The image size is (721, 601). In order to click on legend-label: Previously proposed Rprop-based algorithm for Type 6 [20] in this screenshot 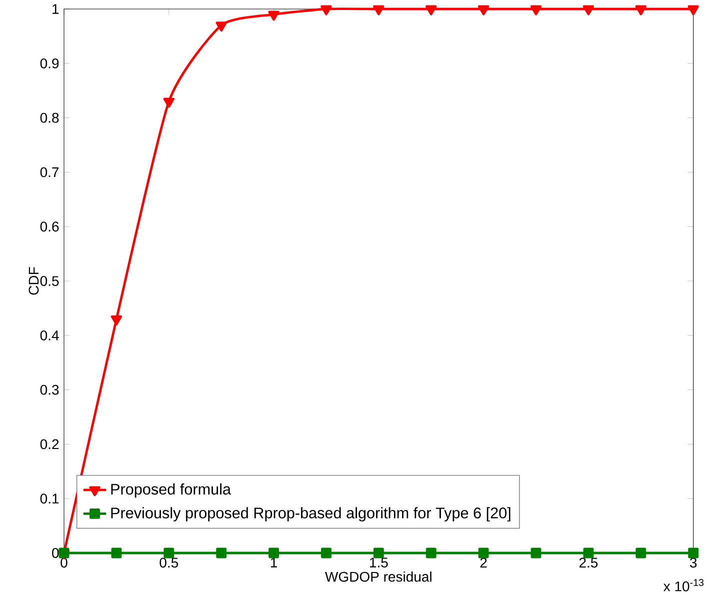, I will do `click(310, 514)`.